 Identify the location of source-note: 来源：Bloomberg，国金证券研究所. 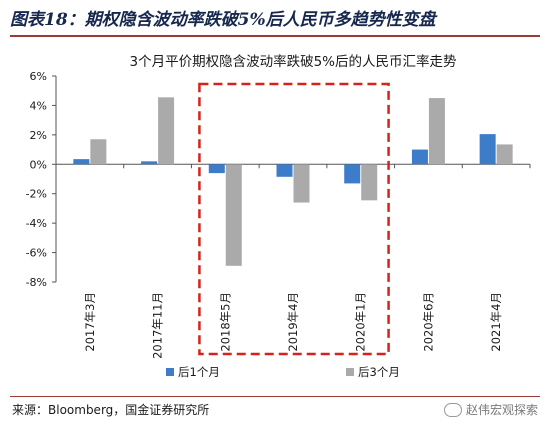
(111, 410).